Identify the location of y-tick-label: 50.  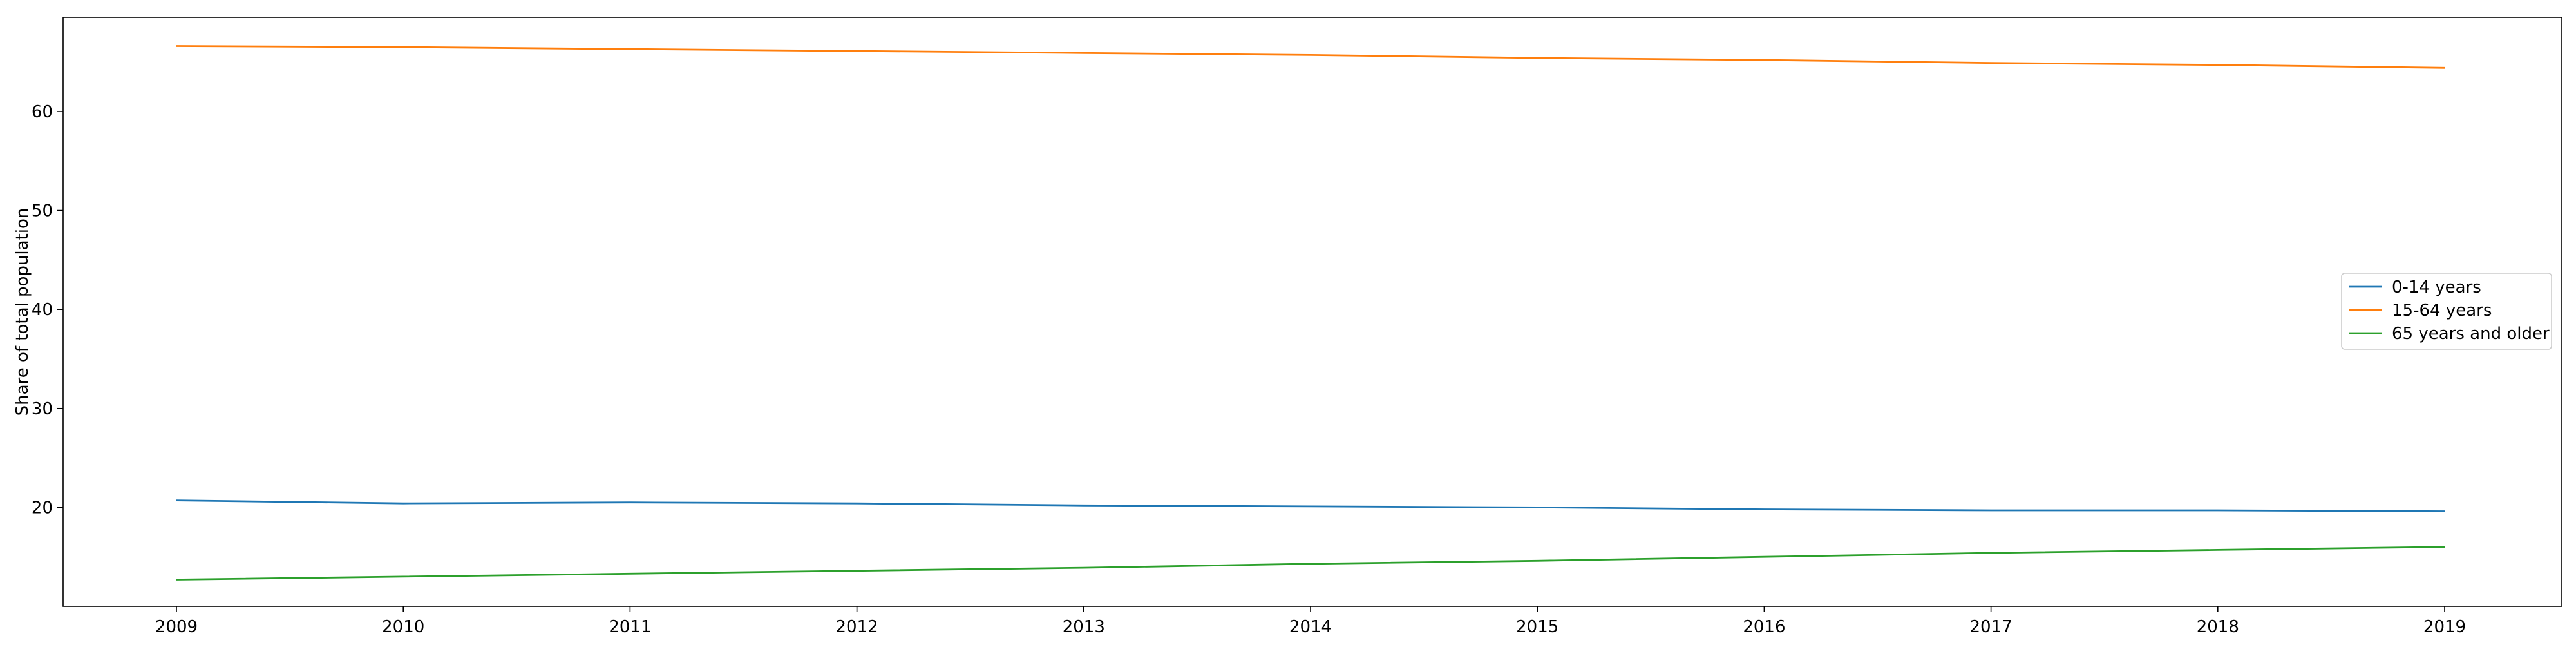
(42, 211).